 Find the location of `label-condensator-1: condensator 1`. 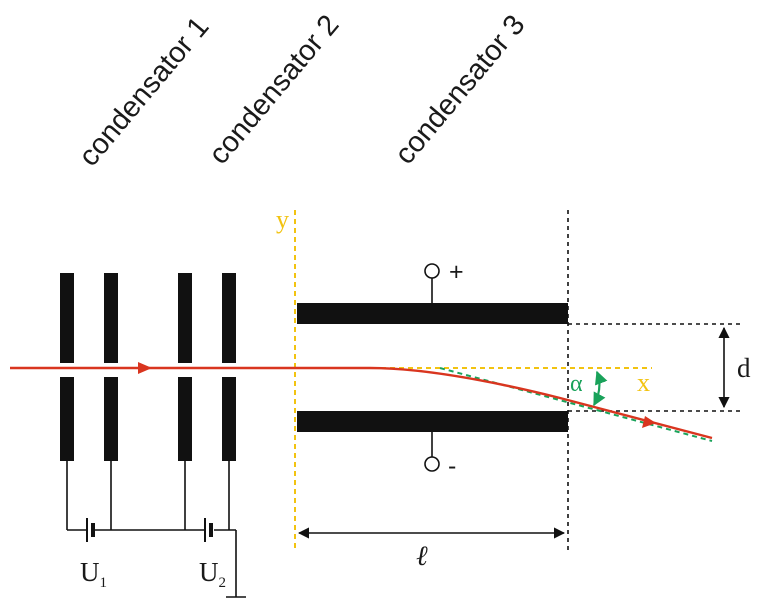

label-condensator-1: condensator 1 is located at coordinates (144, 91).